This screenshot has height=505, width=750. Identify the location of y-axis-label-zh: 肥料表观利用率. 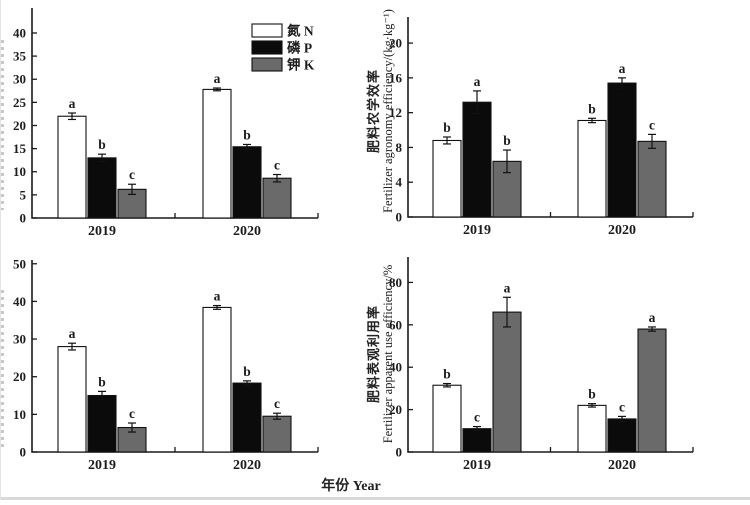
(373, 354).